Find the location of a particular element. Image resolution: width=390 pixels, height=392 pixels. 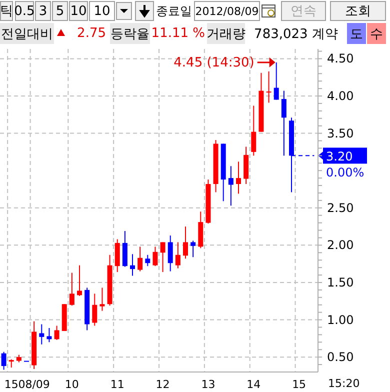

text: 5 is located at coordinates (60, 11).